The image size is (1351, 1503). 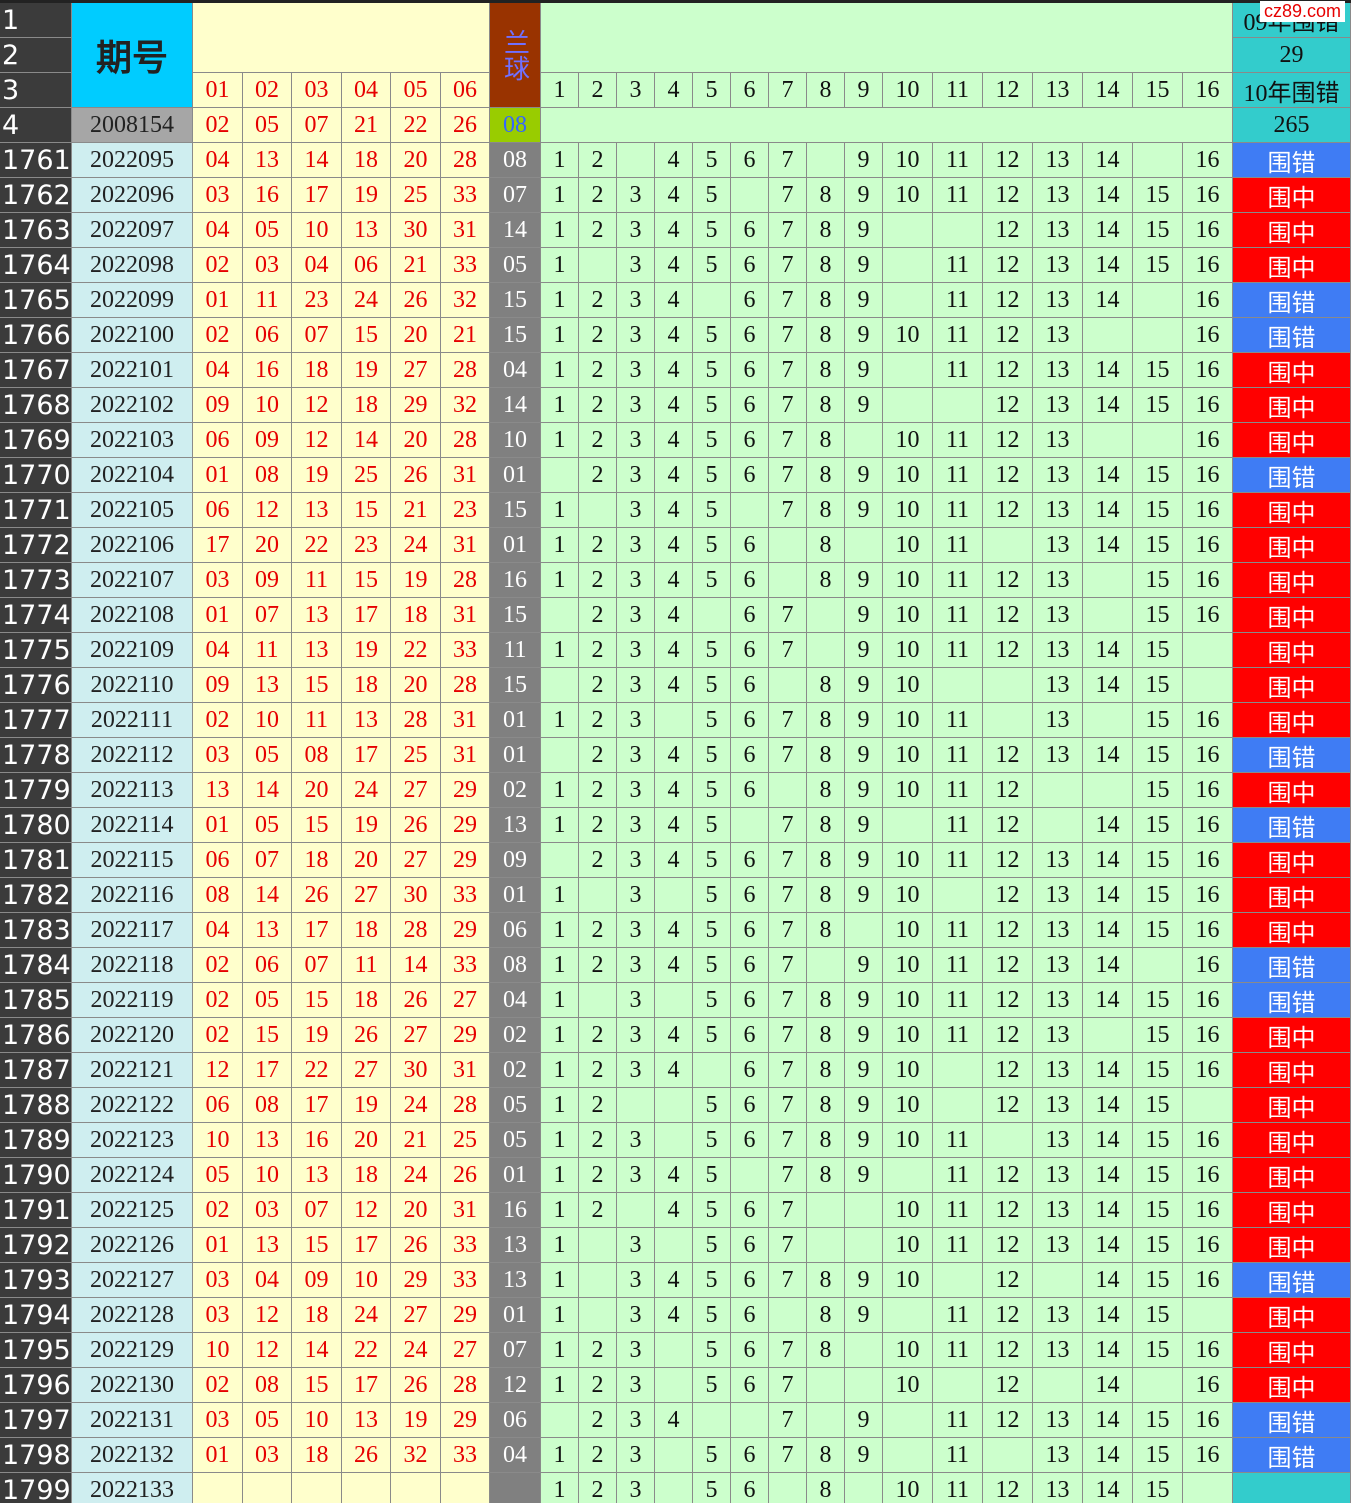 I want to click on red-number: 17, so click(x=366, y=1245).